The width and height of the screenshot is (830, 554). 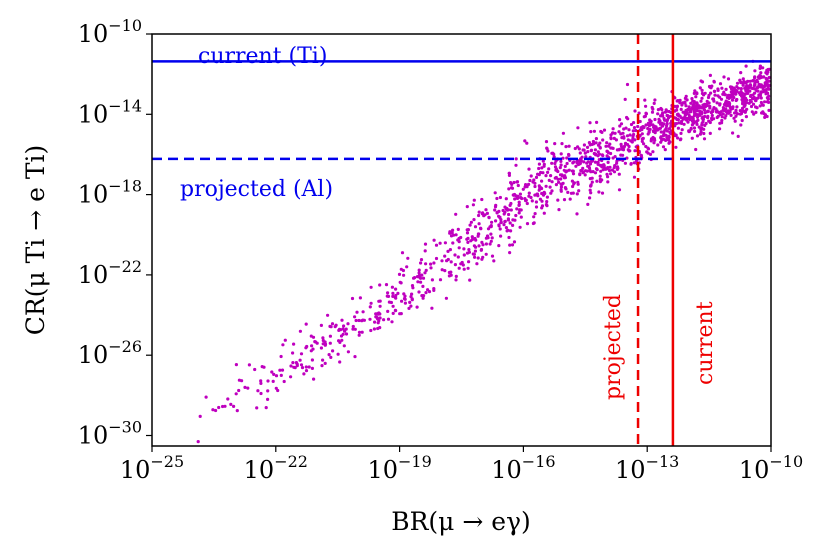 What do you see at coordinates (110, 32) in the screenshot?
I see `y-tick-label: 10−10` at bounding box center [110, 32].